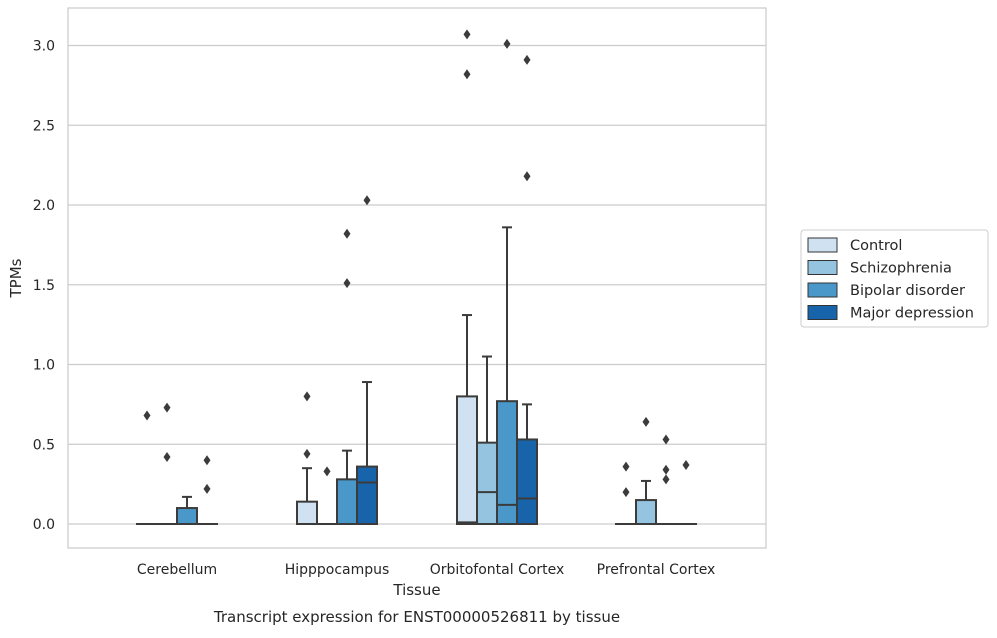 Image resolution: width=997 pixels, height=638 pixels. I want to click on y-tick-label: 1.0, so click(44, 366).